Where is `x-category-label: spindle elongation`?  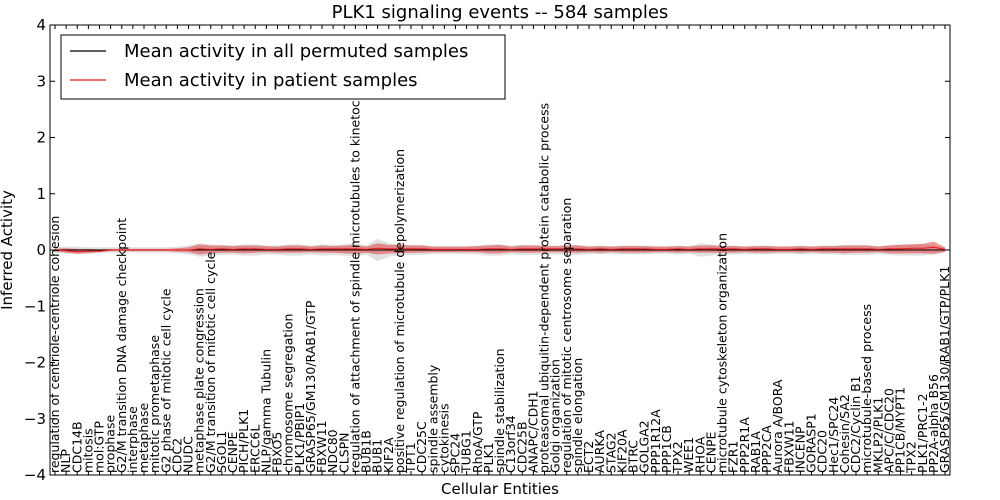
x-category-label: spindle elongation is located at coordinates (577, 415).